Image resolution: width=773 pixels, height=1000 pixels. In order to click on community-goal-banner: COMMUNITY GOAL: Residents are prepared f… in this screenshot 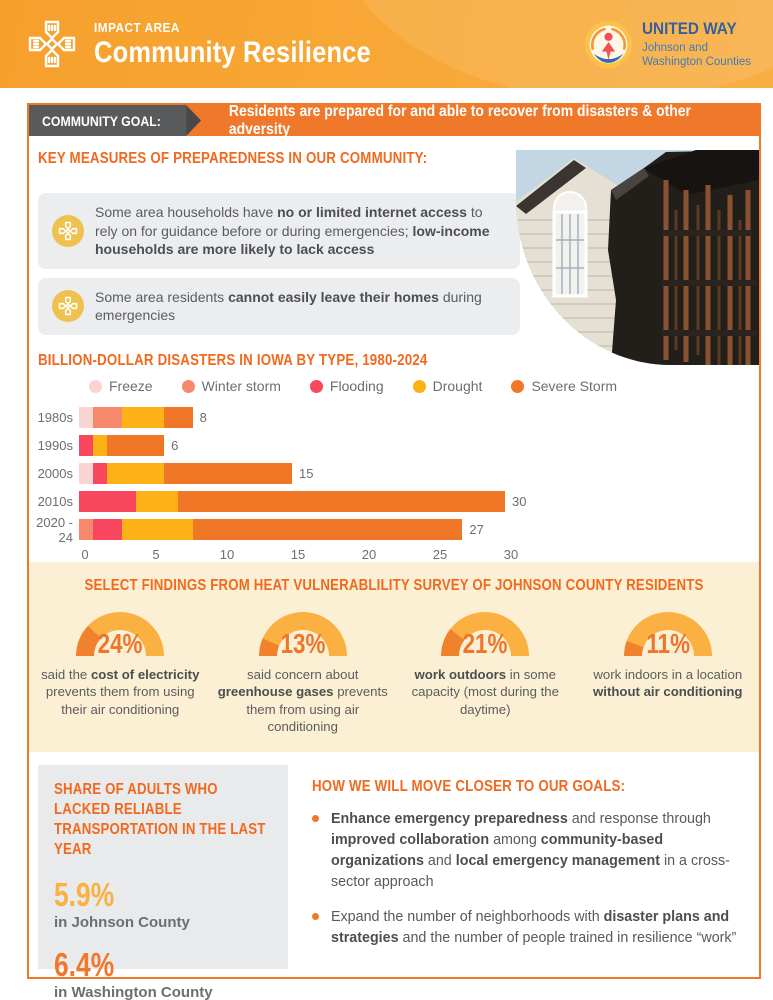, I will do `click(394, 120)`.